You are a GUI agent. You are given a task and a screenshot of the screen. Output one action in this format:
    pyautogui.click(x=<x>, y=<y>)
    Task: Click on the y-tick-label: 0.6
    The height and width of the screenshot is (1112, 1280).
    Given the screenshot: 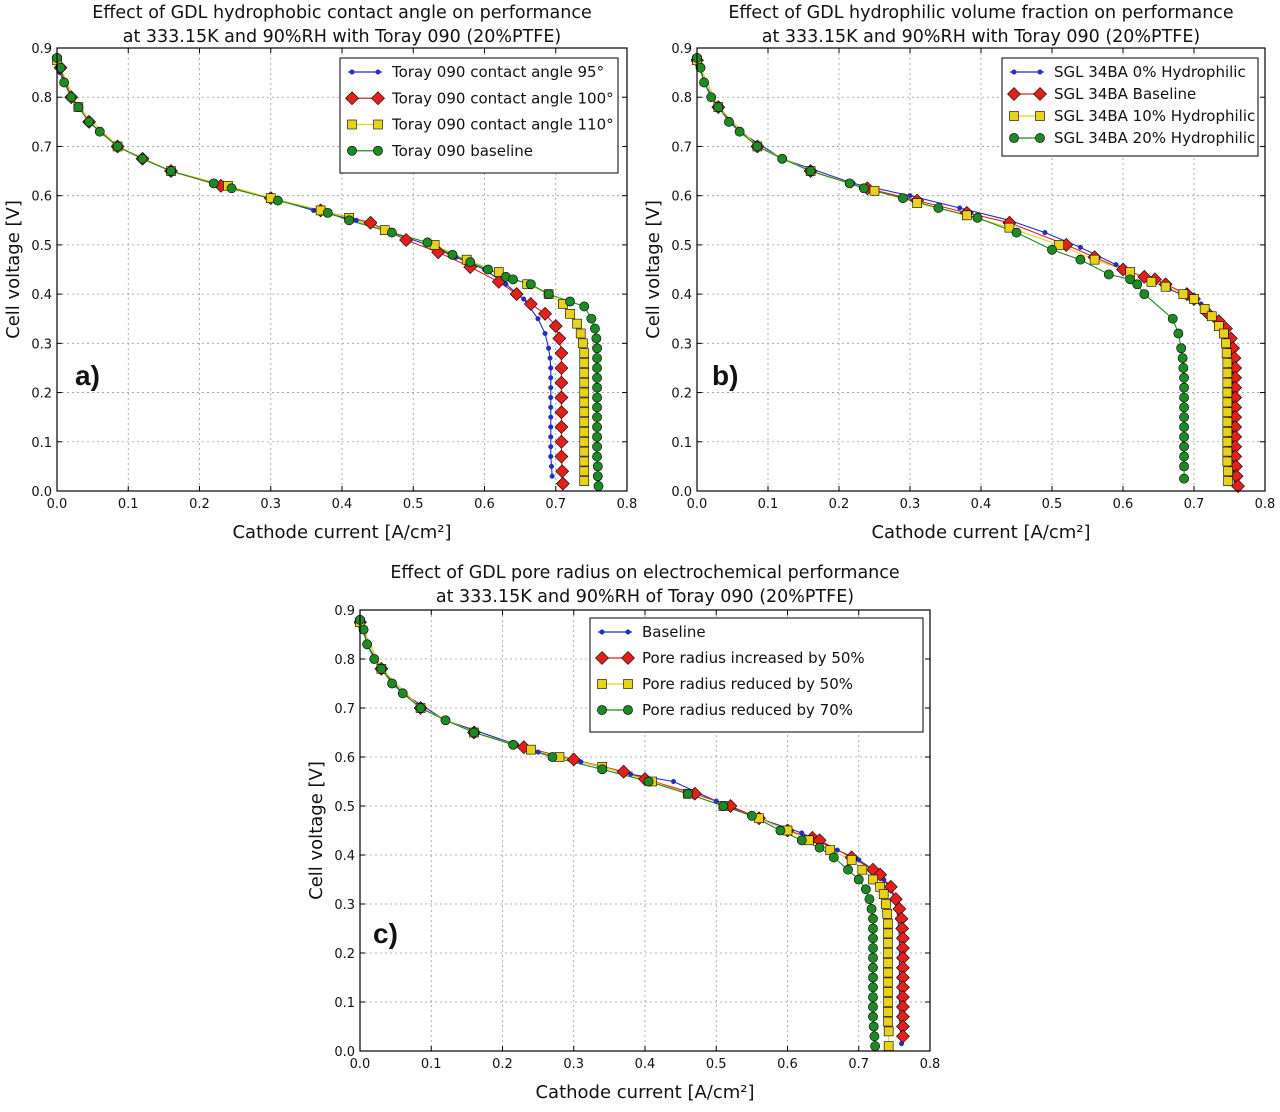 What is the action you would take?
    pyautogui.click(x=681, y=197)
    